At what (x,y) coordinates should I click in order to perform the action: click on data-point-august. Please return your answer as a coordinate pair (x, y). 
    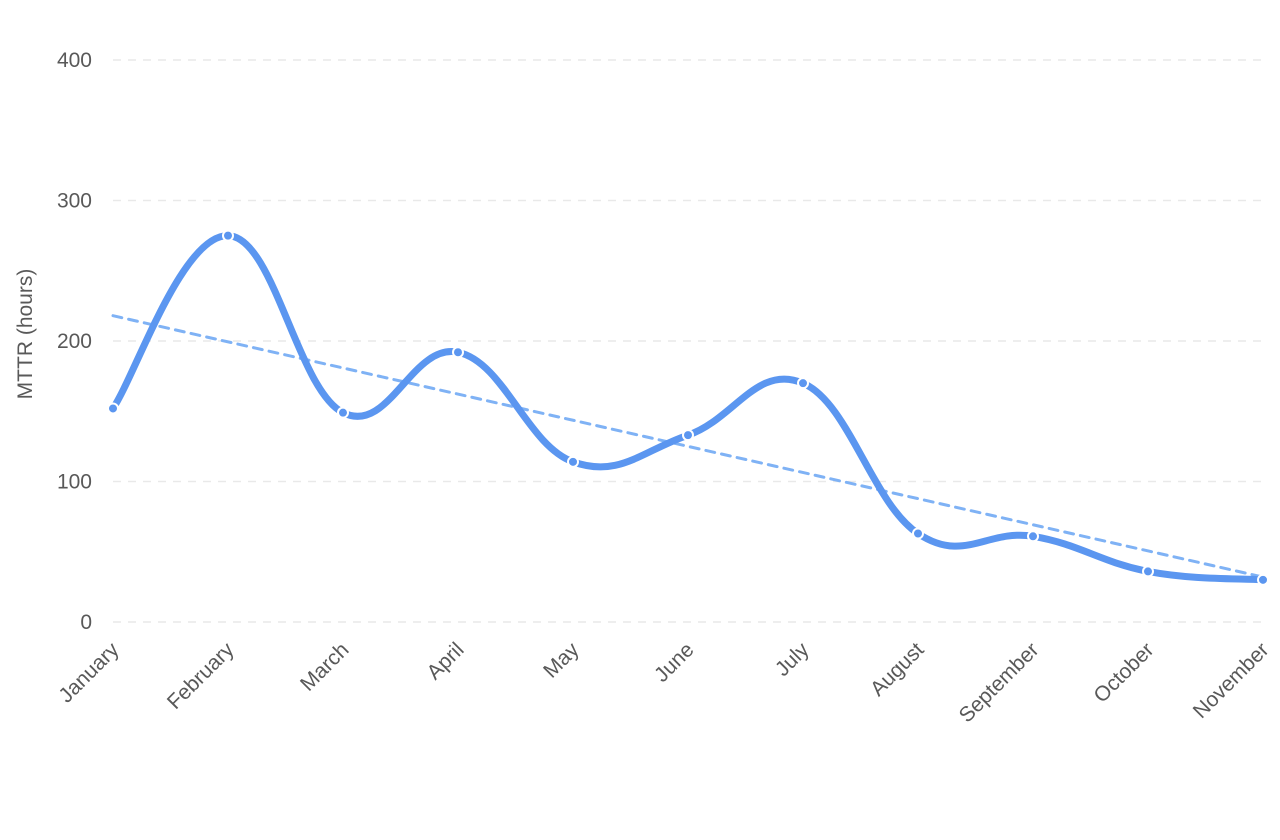
    Looking at the image, I should click on (918, 533).